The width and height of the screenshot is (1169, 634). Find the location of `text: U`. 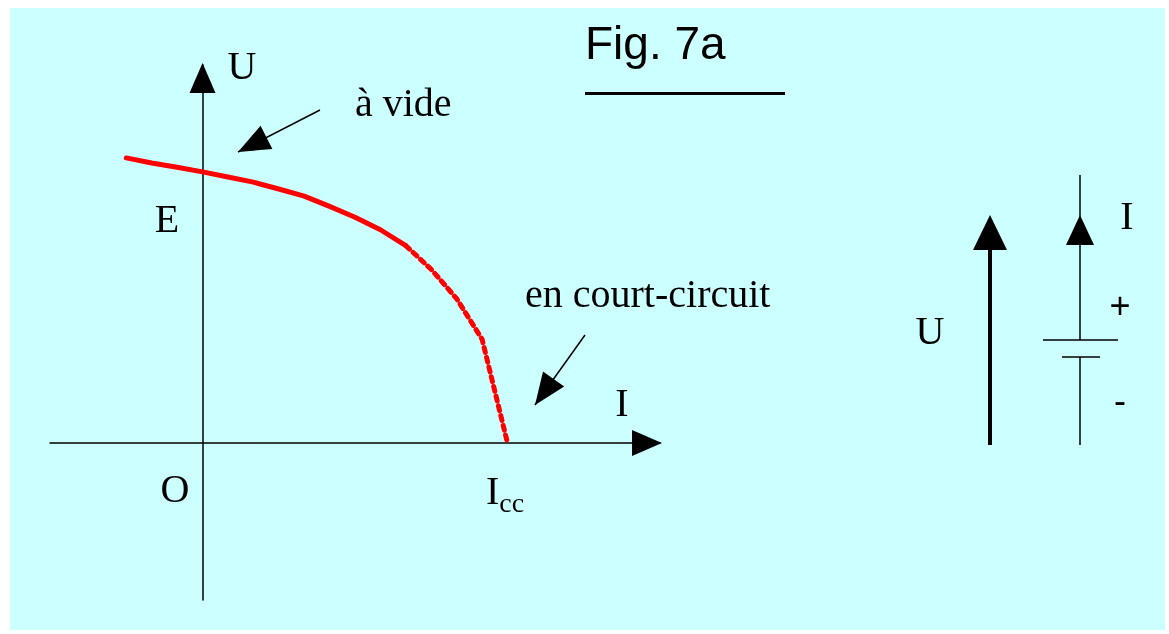

text: U is located at coordinates (930, 330).